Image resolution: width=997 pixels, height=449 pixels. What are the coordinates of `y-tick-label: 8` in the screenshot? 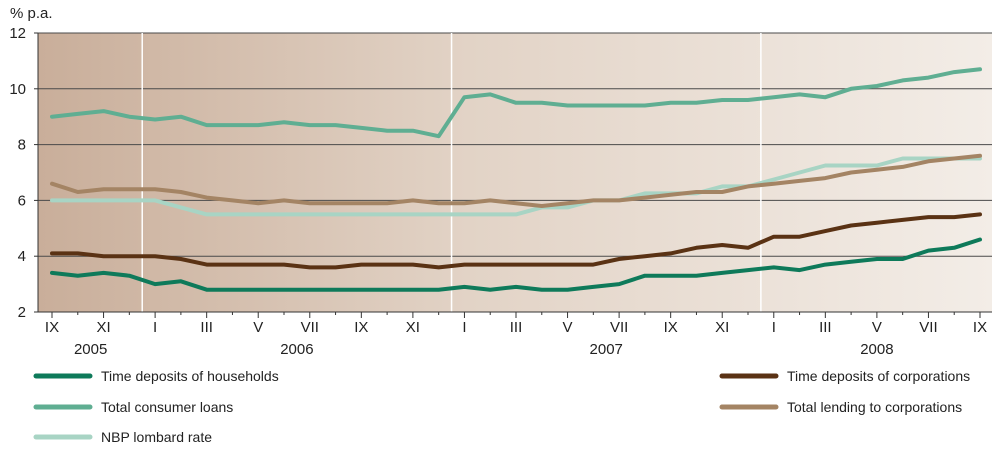 It's located at (22, 145).